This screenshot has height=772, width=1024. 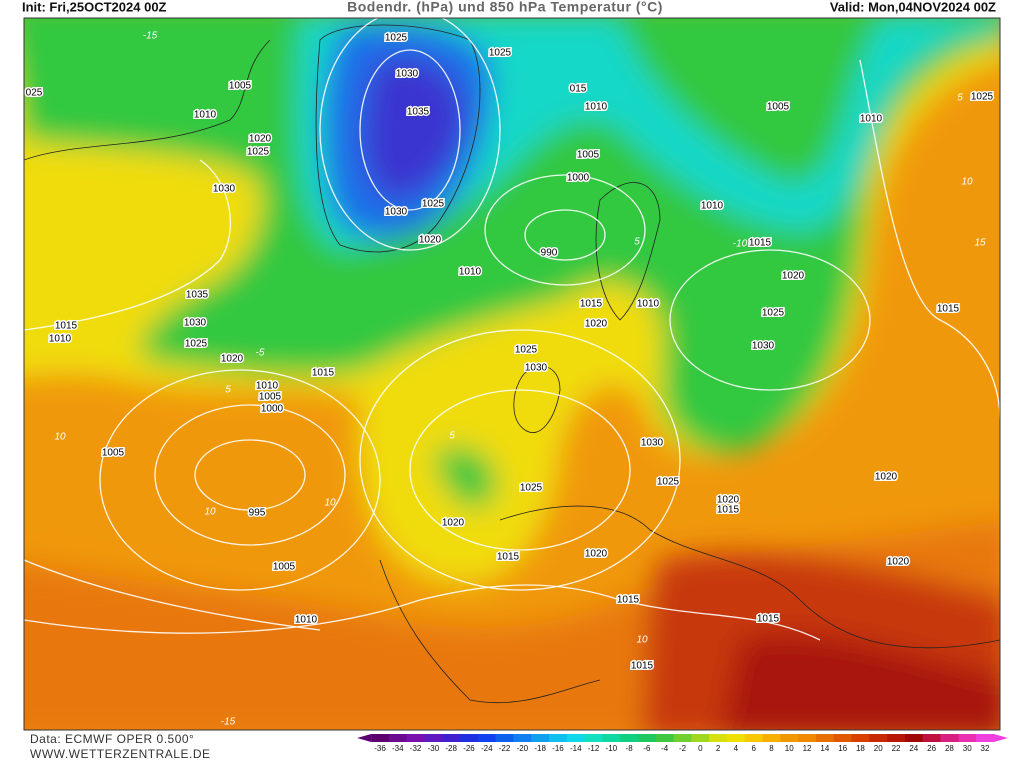 What do you see at coordinates (469, 748) in the screenshot?
I see `colorbar-tick-label: -26` at bounding box center [469, 748].